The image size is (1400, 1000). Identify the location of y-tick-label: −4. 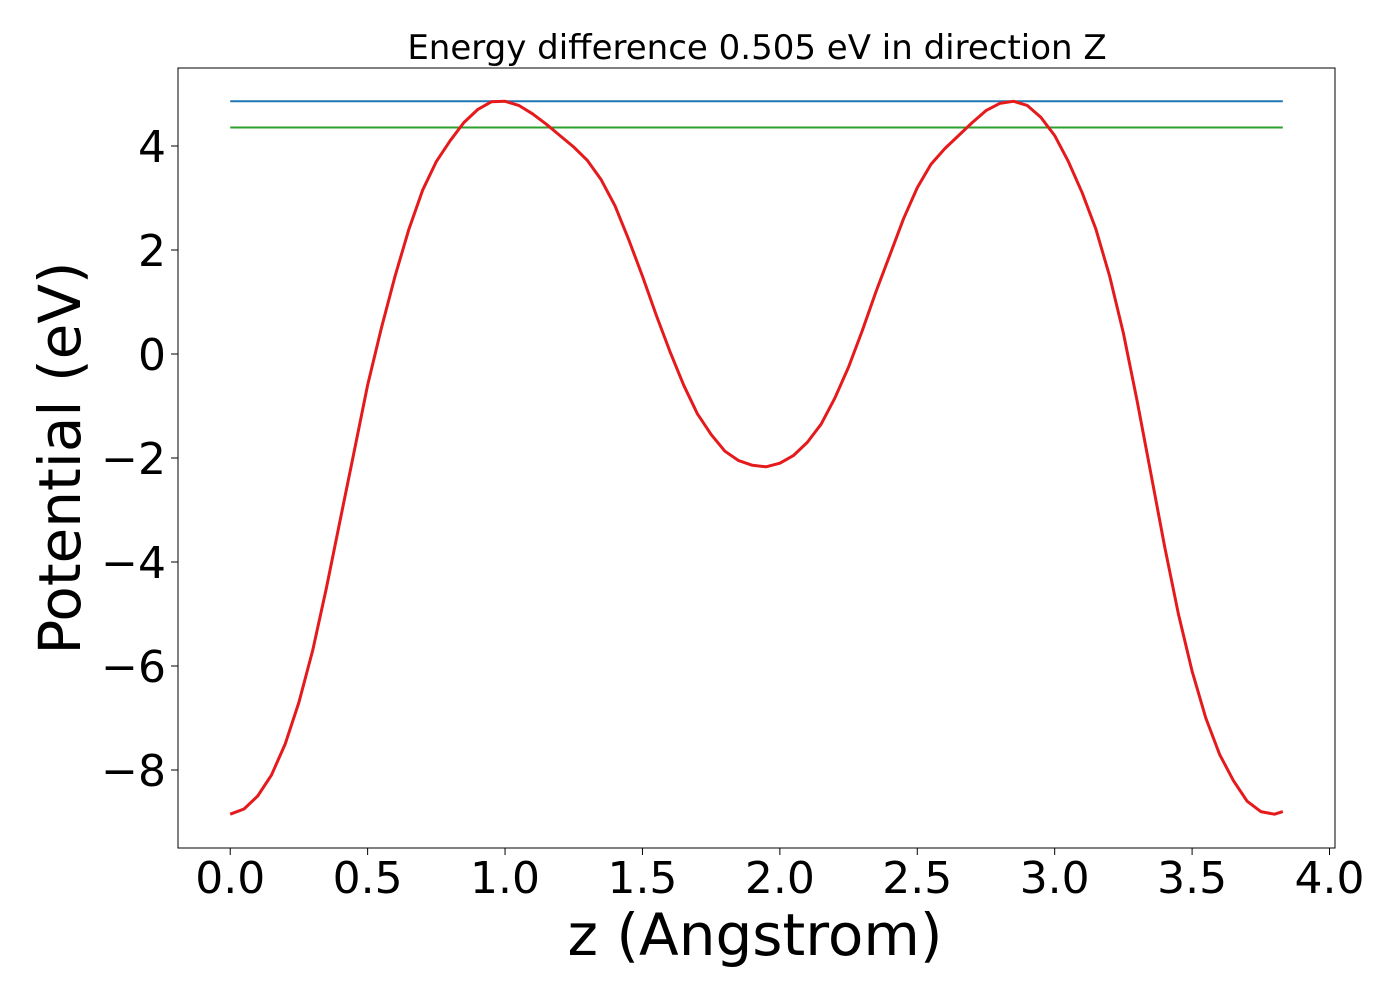
(133, 563).